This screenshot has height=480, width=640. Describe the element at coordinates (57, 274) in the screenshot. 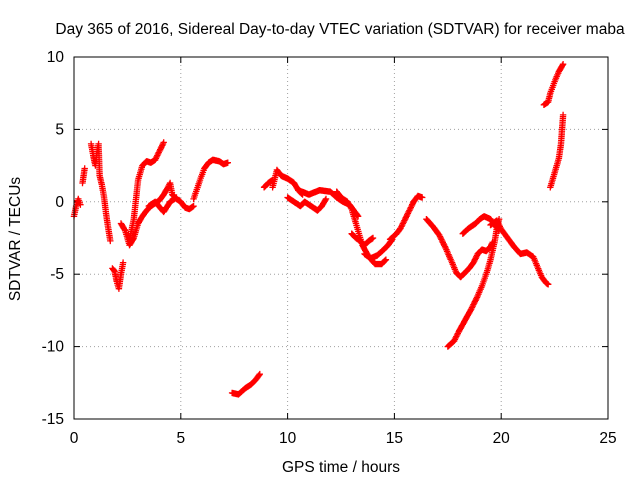

I see `y-tick-label: -5` at that location.